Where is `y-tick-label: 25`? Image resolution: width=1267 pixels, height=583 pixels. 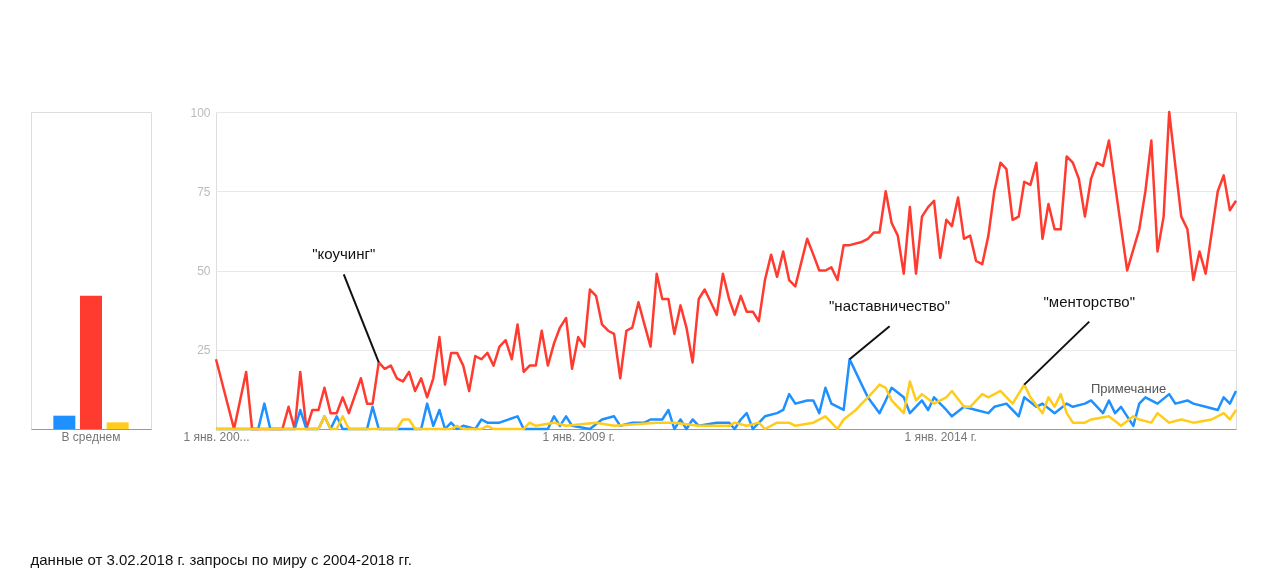
y-tick-label: 25 is located at coordinates (204, 350).